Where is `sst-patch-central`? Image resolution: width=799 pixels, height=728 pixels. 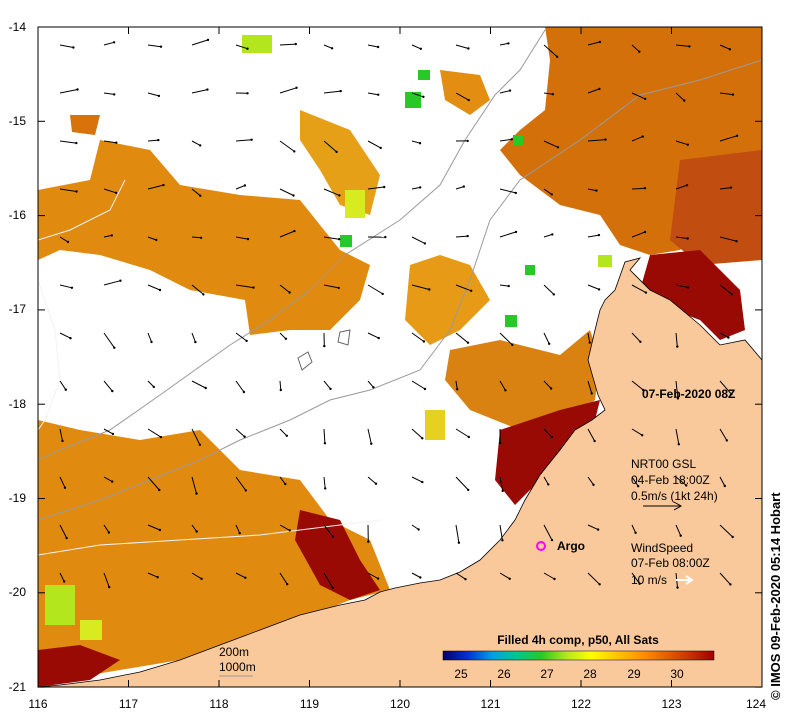
sst-patch-central is located at coordinates (447, 300).